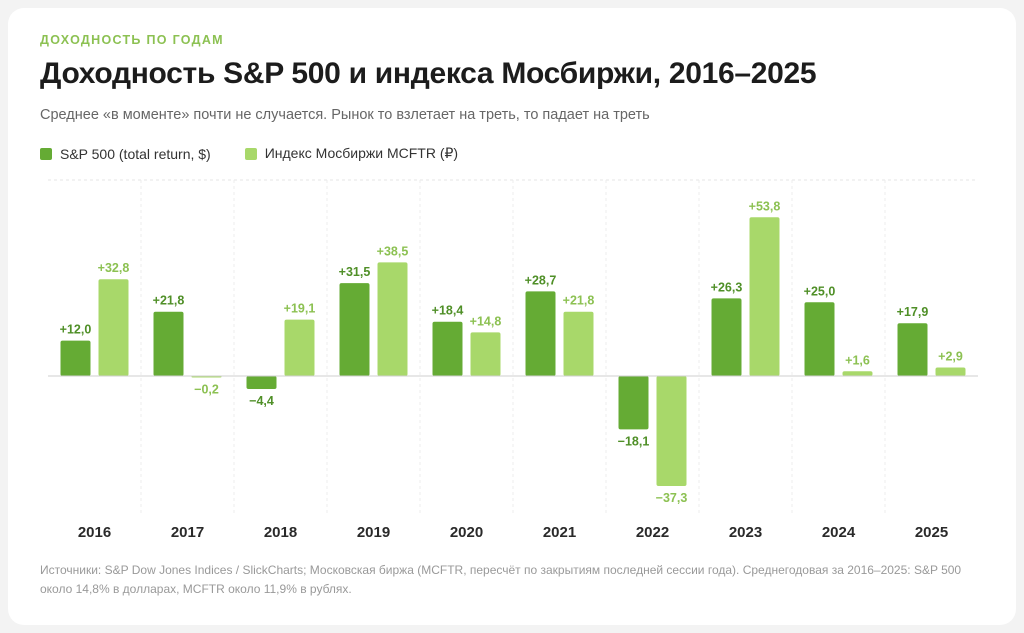  What do you see at coordinates (46, 153) in the screenshot?
I see `legend-swatch-sp500` at bounding box center [46, 153].